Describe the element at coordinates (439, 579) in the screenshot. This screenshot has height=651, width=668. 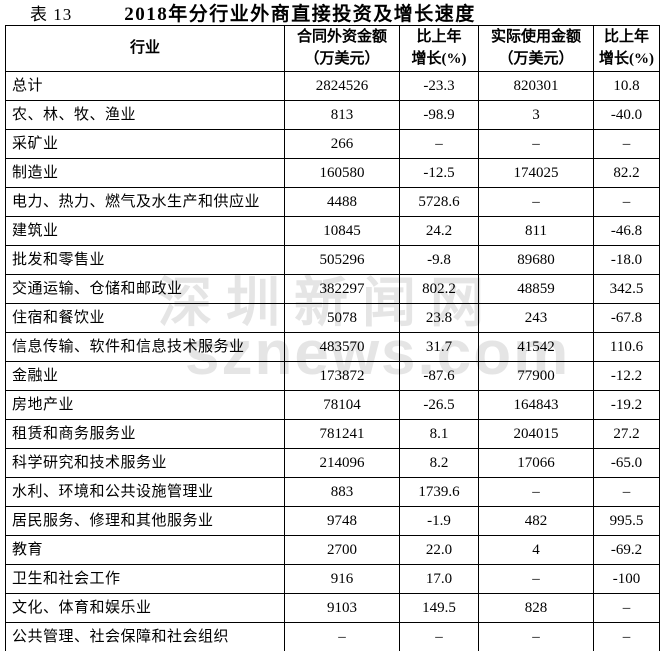
I see `contracted-growth-cell: 17.0` at that location.